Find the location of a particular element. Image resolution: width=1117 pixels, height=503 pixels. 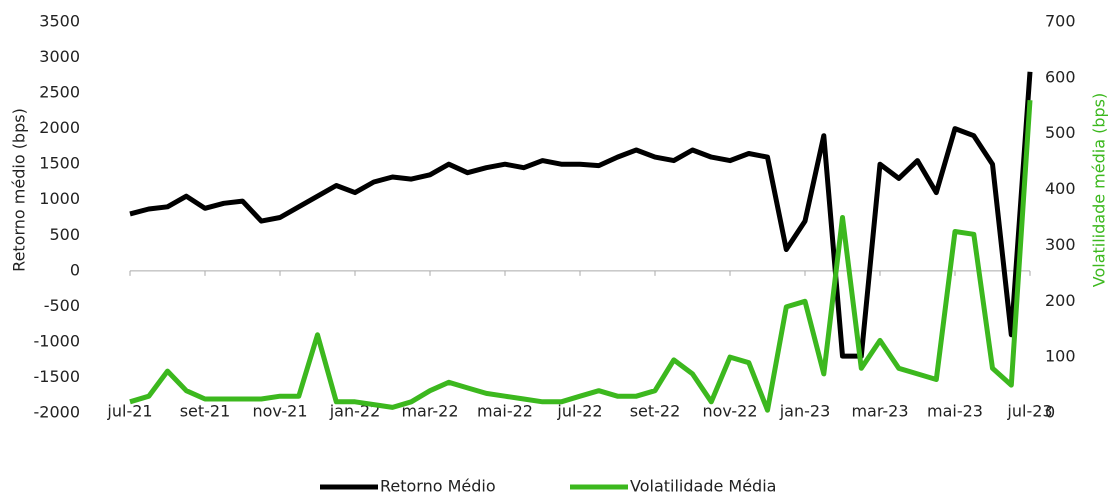

y-tick-label: 3500 is located at coordinates (59, 21).